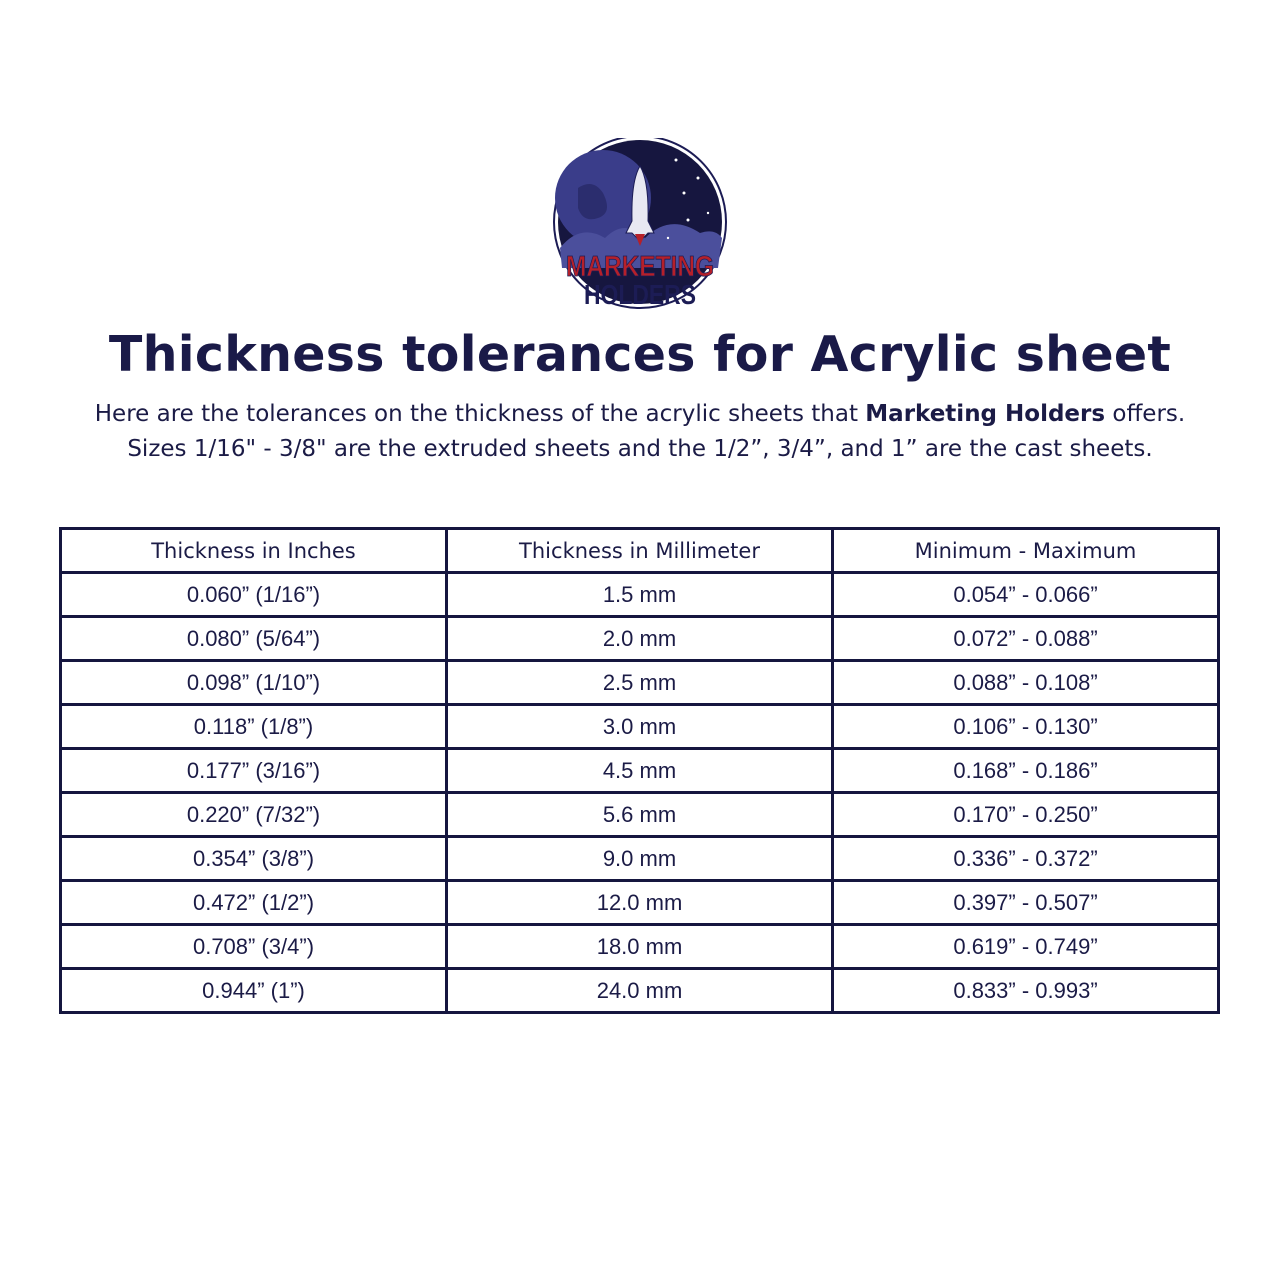 The image size is (1280, 1280). What do you see at coordinates (1025, 770) in the screenshot?
I see `cell-min-max: 0.168” - 0.186”` at bounding box center [1025, 770].